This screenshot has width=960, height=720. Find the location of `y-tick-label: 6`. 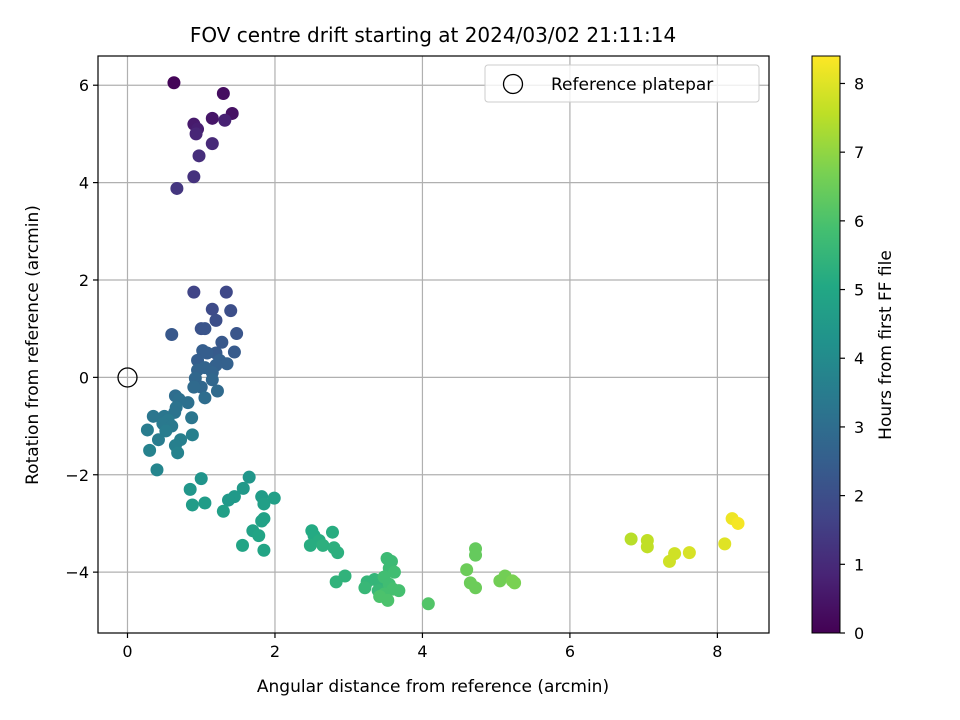

y-tick-label: 6 is located at coordinates (84, 85).